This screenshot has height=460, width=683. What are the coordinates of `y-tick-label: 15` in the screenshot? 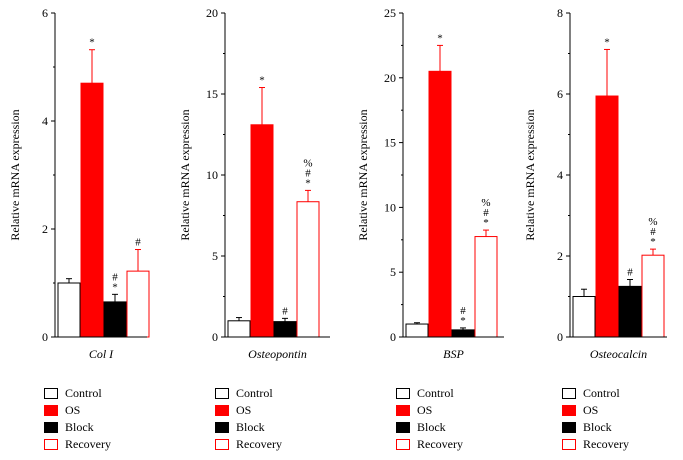 It's located at (212, 94).